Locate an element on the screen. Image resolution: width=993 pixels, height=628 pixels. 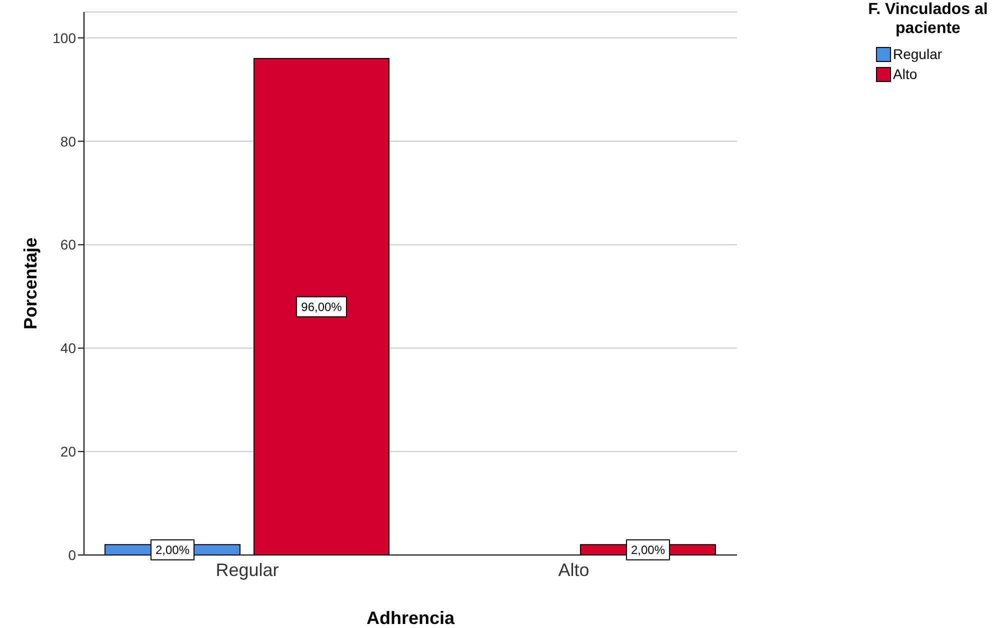
y-tick-label: 60 is located at coordinates (68, 244).